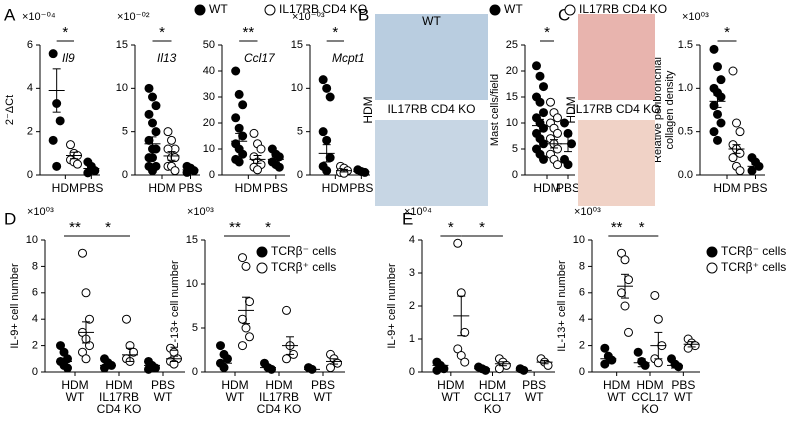 This screenshot has width=800, height=426. I want to click on y-tick-label: 6, so click(582, 293).